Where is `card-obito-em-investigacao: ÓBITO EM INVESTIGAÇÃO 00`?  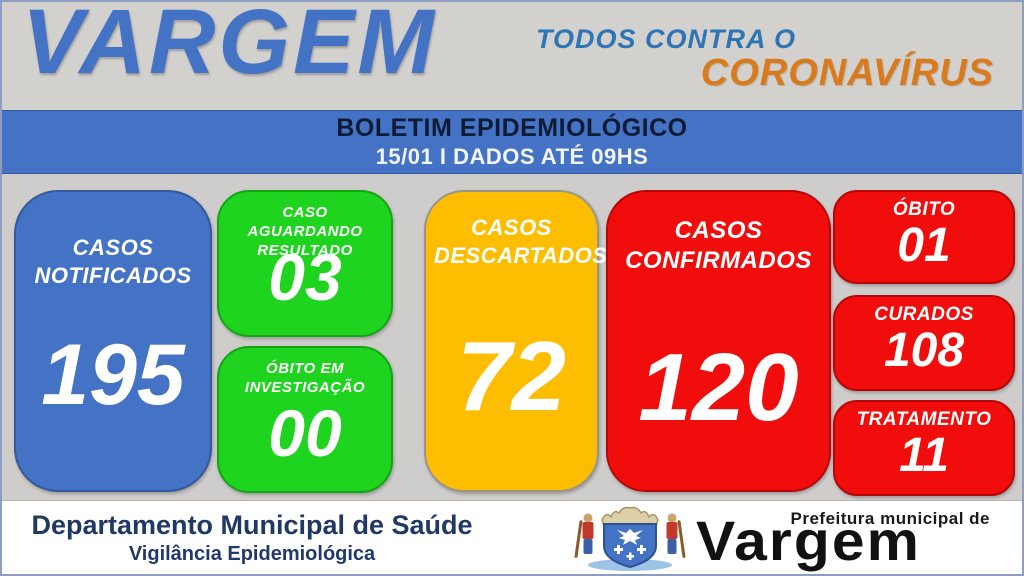 card-obito-em-investigacao: ÓBITO EM INVESTIGAÇÃO 00 is located at coordinates (305, 419).